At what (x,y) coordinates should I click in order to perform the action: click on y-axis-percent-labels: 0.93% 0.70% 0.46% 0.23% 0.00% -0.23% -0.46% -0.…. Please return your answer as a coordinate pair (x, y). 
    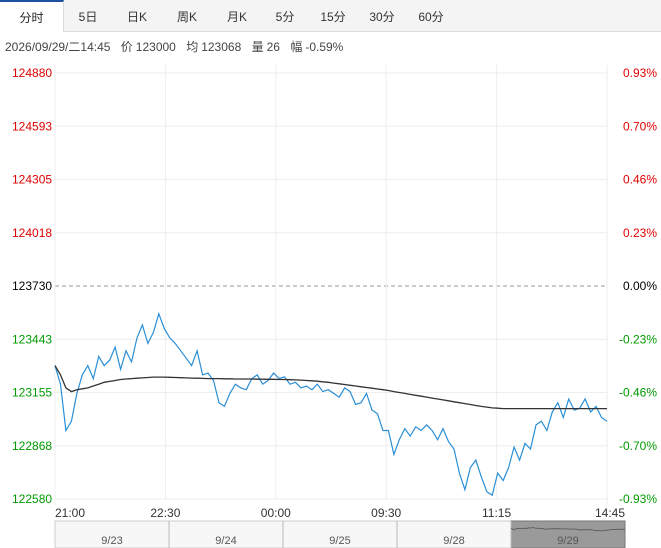
    Looking at the image, I should click on (638, 286).